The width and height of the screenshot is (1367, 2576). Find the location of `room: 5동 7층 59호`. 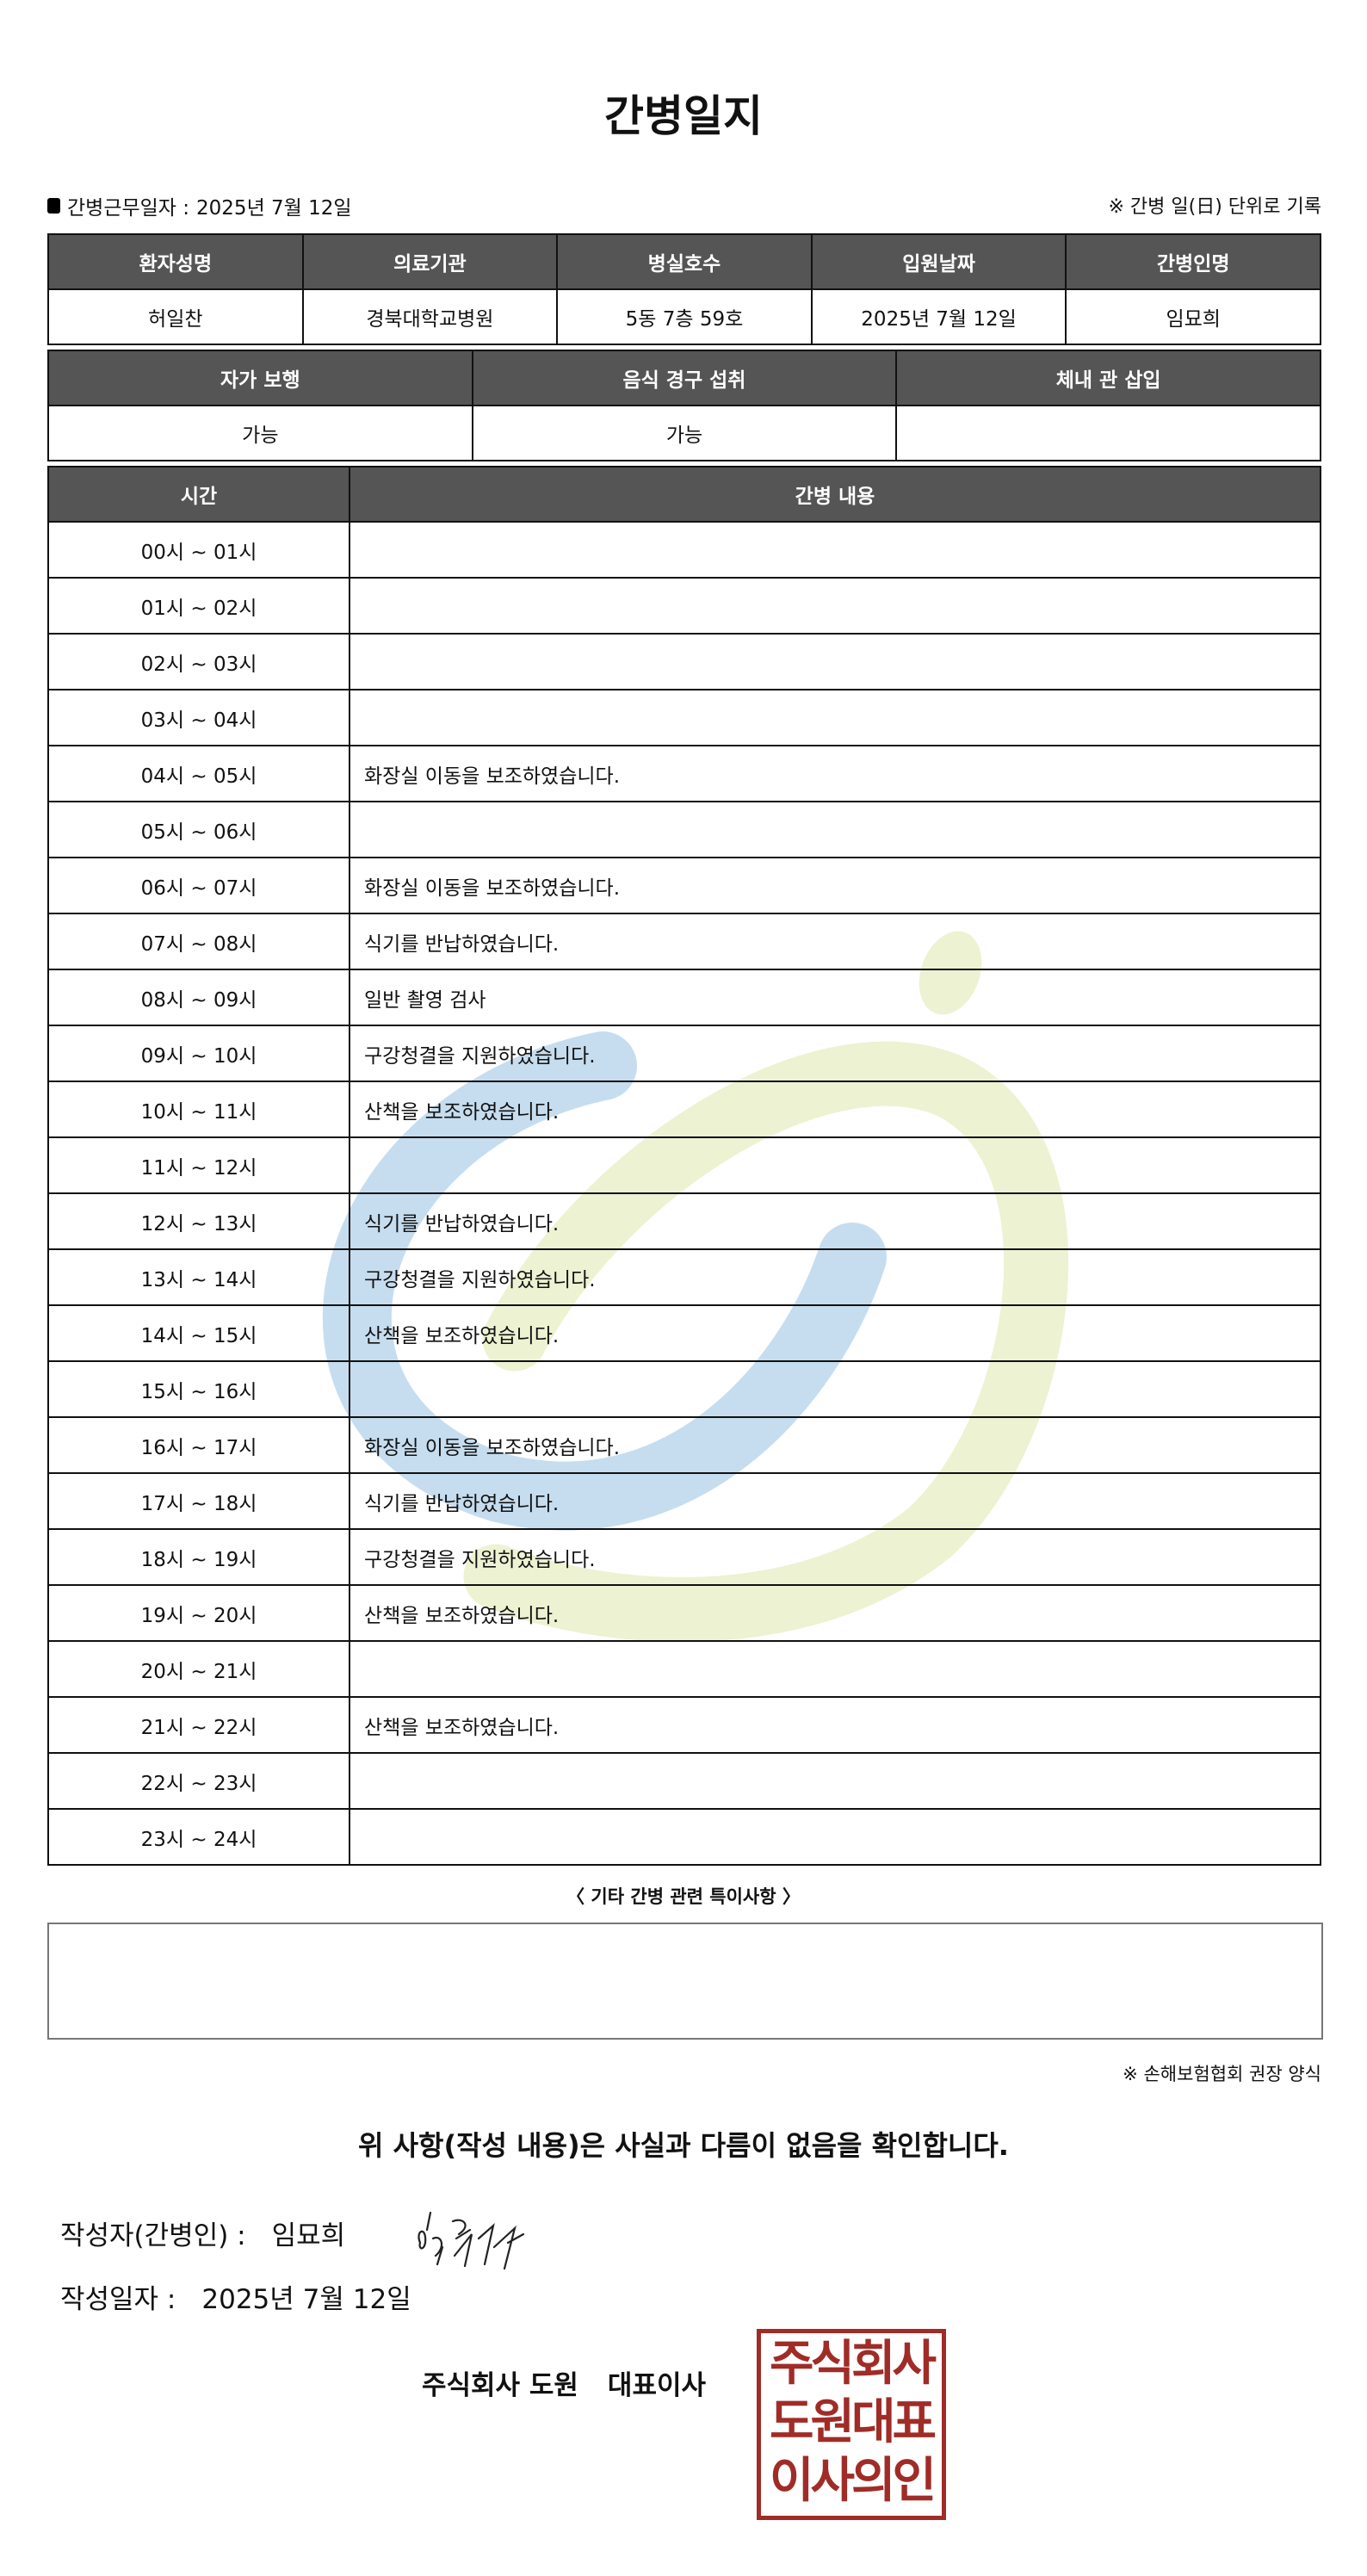

room: 5동 7층 59호 is located at coordinates (685, 316).